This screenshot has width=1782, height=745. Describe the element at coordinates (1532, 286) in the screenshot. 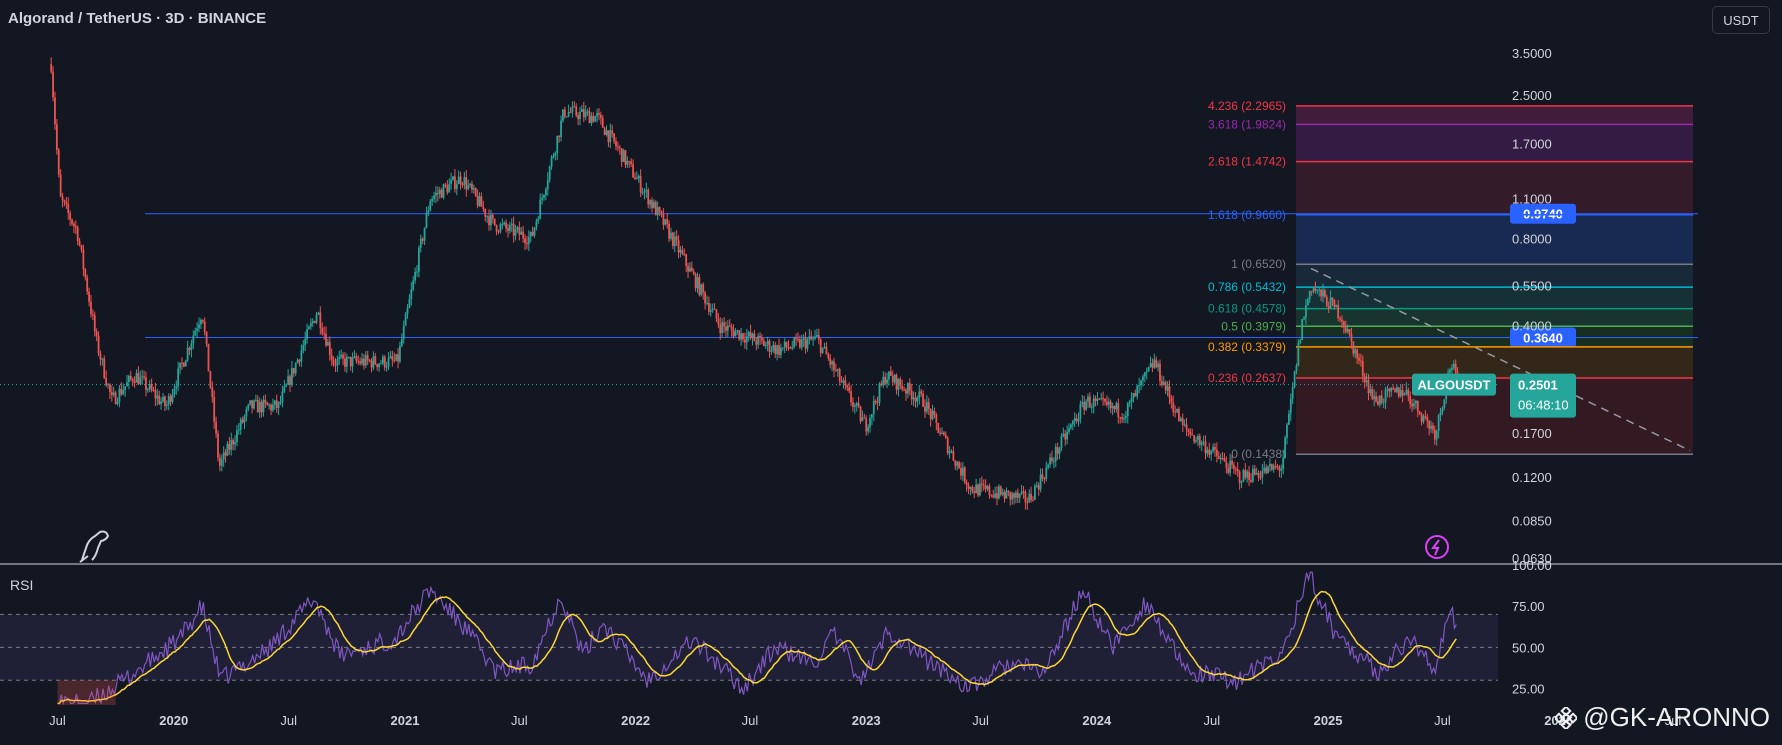

I see `price-tick-label: 0.5500` at that location.